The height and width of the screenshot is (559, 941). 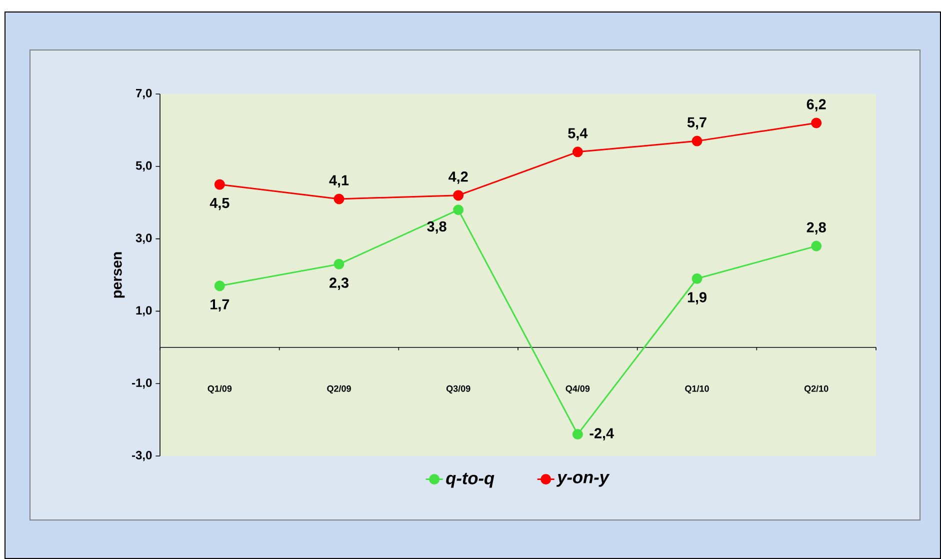 I want to click on y-tick-label: 1,0, so click(x=144, y=311).